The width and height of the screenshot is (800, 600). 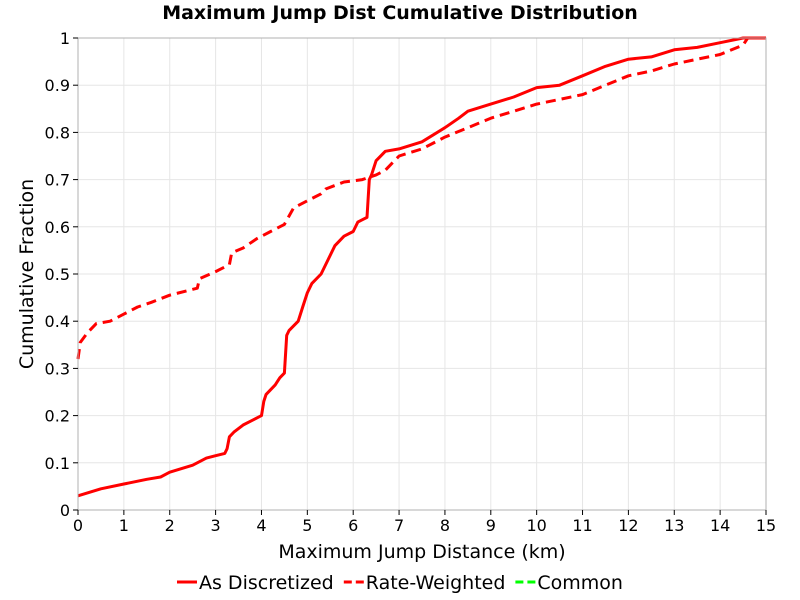 What do you see at coordinates (536, 525) in the screenshot?
I see `x-tick-label: 10` at bounding box center [536, 525].